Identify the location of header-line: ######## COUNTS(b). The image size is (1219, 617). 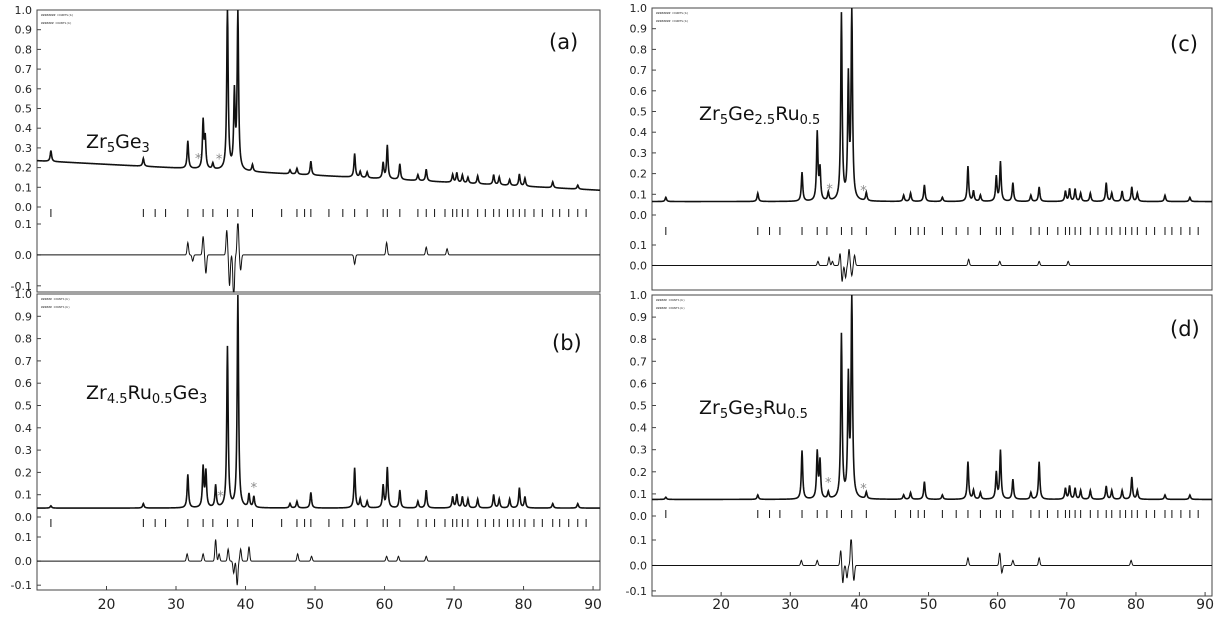
(672, 21).